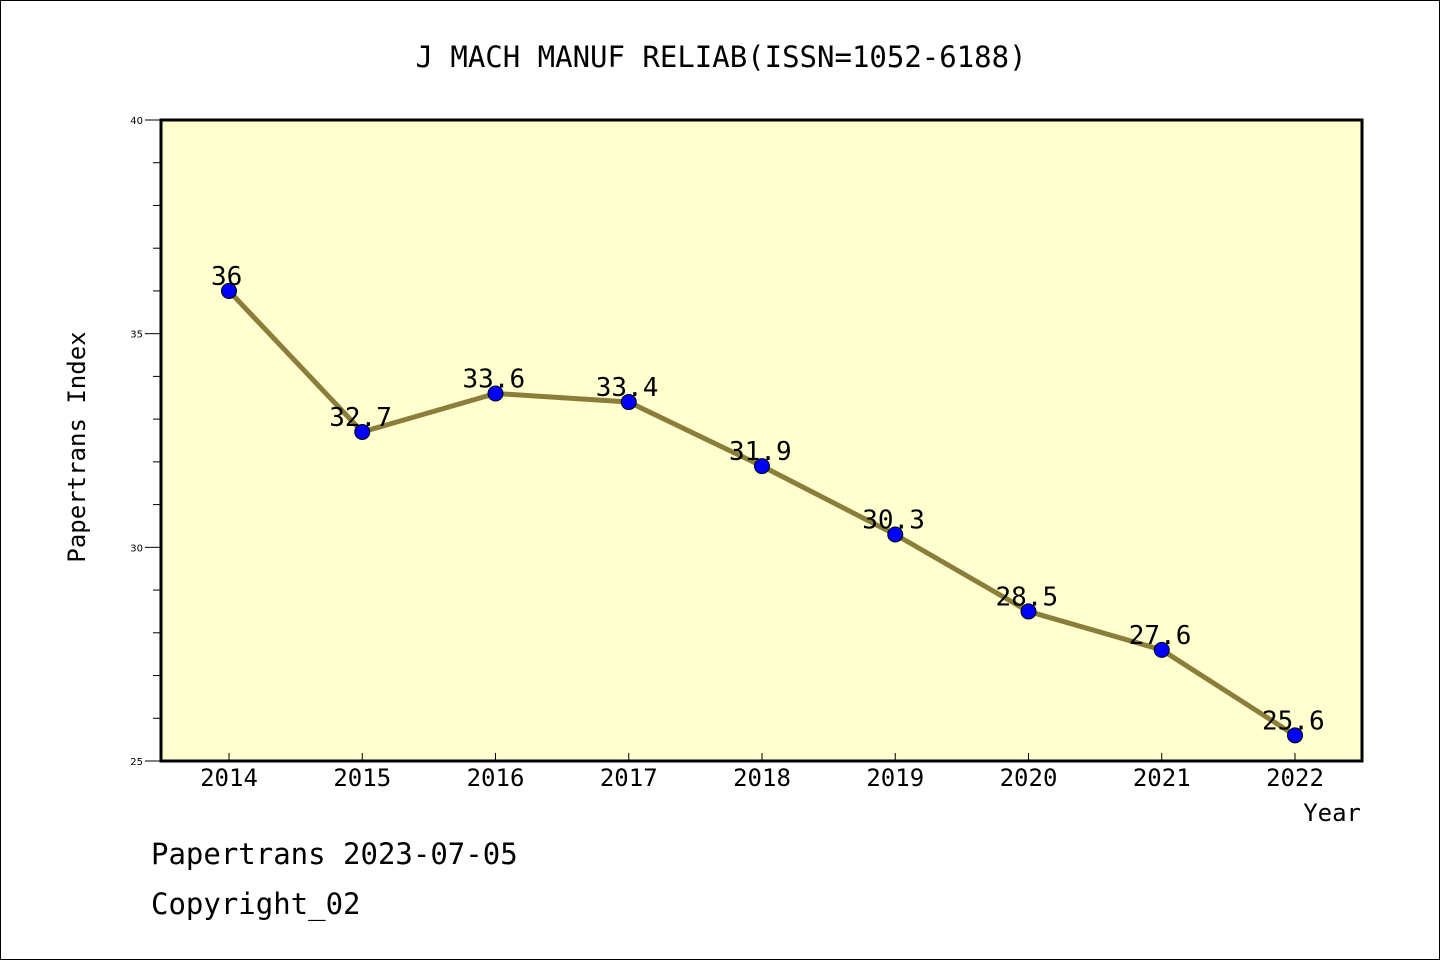 This screenshot has height=961, width=1440. Describe the element at coordinates (496, 778) in the screenshot. I see `x-tick-label: 2016` at that location.